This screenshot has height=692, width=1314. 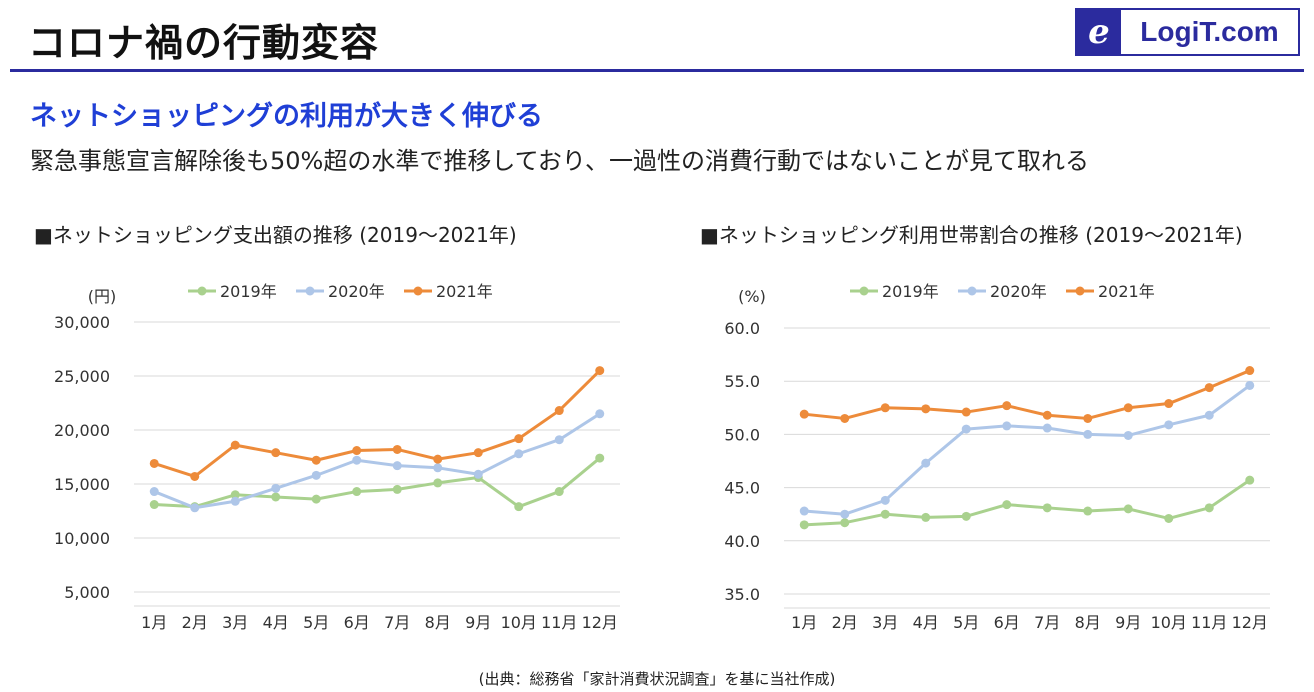 I want to click on logo-mark: e, so click(x=1099, y=32).